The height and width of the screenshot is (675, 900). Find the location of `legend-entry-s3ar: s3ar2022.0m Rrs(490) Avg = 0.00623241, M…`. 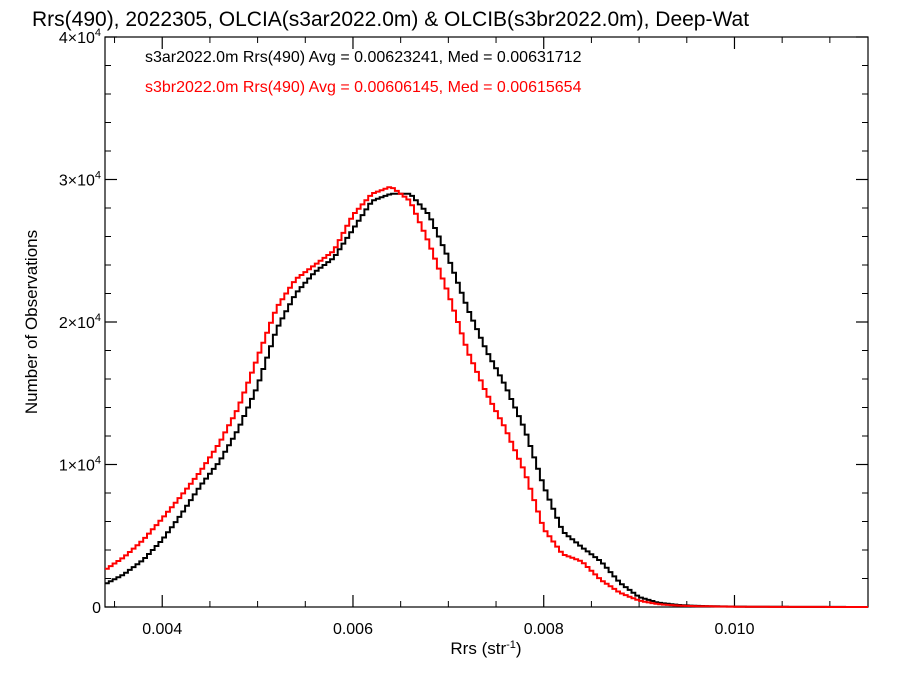

legend-entry-s3ar: s3ar2022.0m Rrs(490) Avg = 0.00623241, M… is located at coordinates (363, 57).